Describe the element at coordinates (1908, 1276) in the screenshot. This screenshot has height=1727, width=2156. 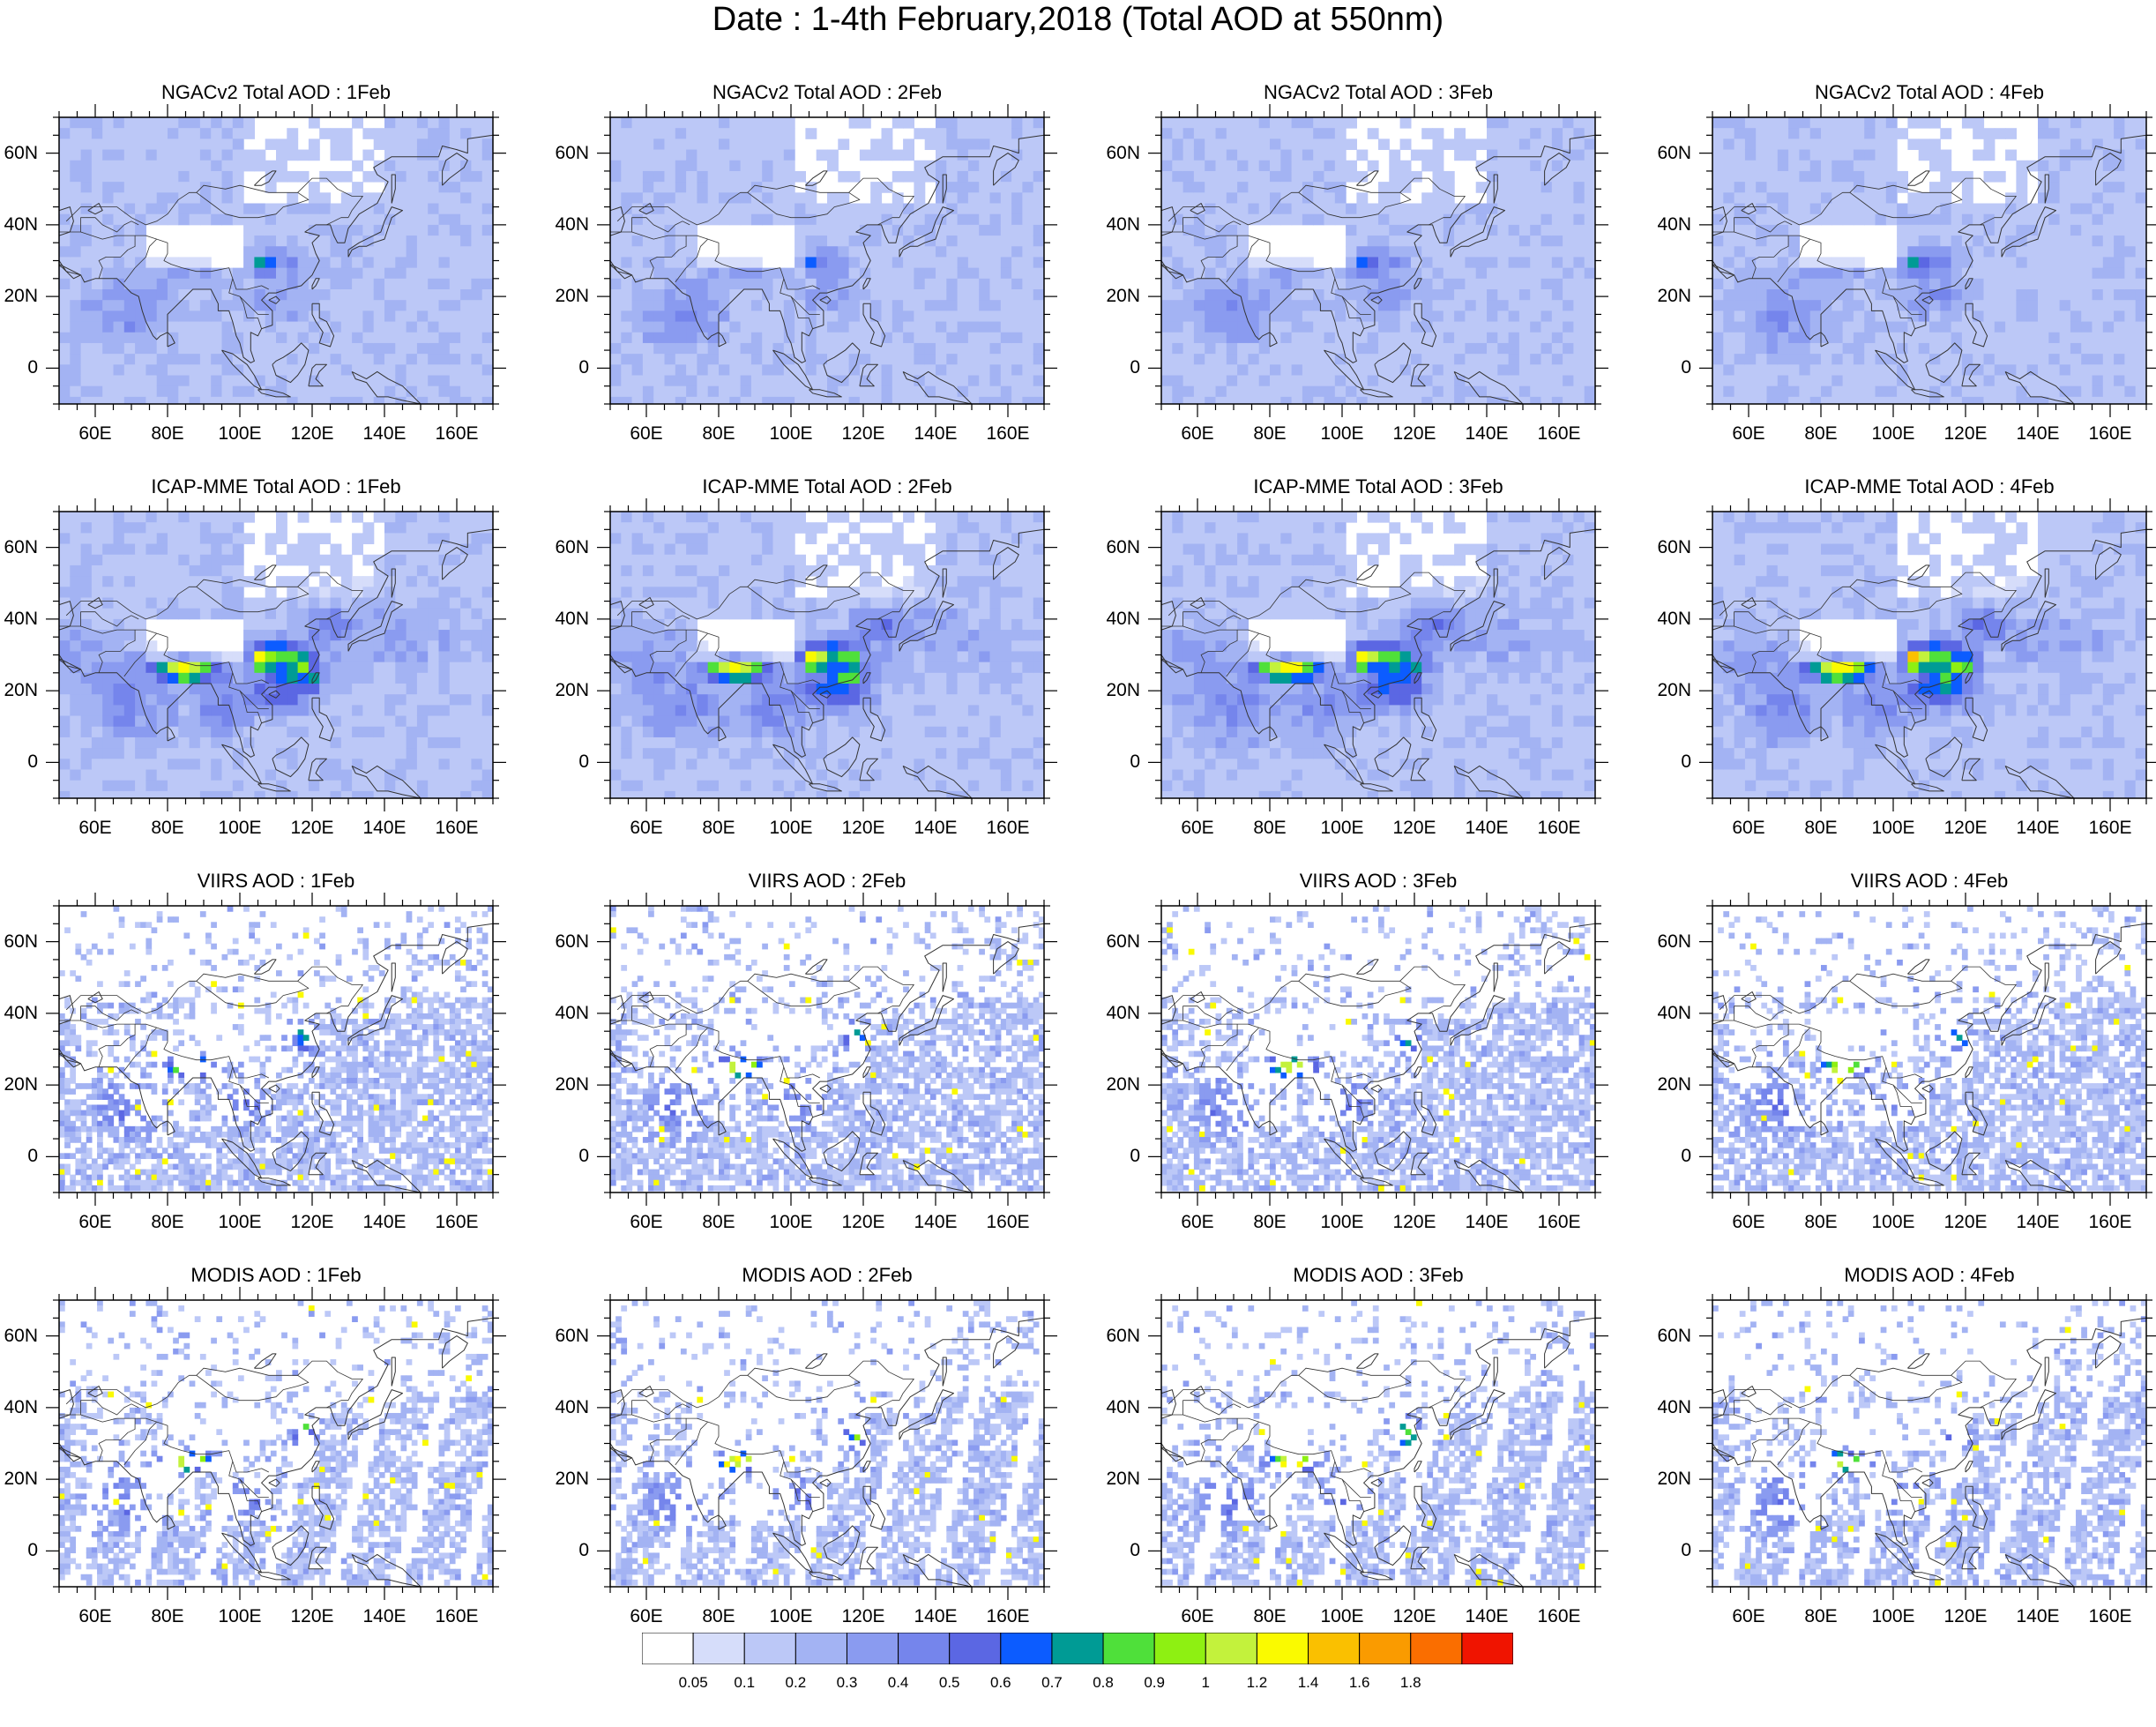
I see `panel-title: MODIS AOD : 4Feb` at that location.